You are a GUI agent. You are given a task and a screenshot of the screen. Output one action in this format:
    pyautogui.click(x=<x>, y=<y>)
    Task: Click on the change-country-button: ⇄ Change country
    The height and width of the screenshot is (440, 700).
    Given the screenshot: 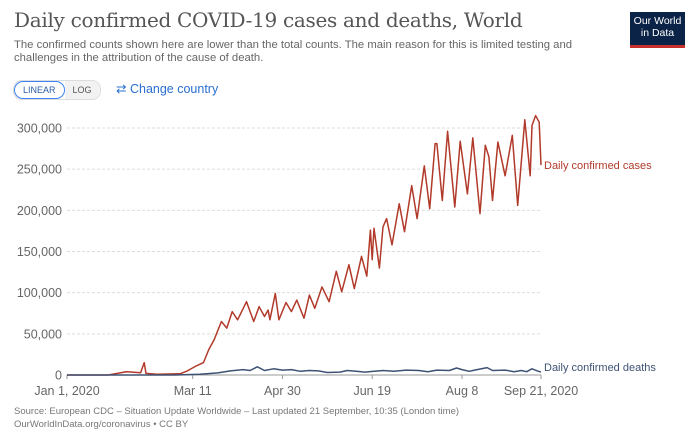 What is the action you would take?
    pyautogui.click(x=167, y=88)
    